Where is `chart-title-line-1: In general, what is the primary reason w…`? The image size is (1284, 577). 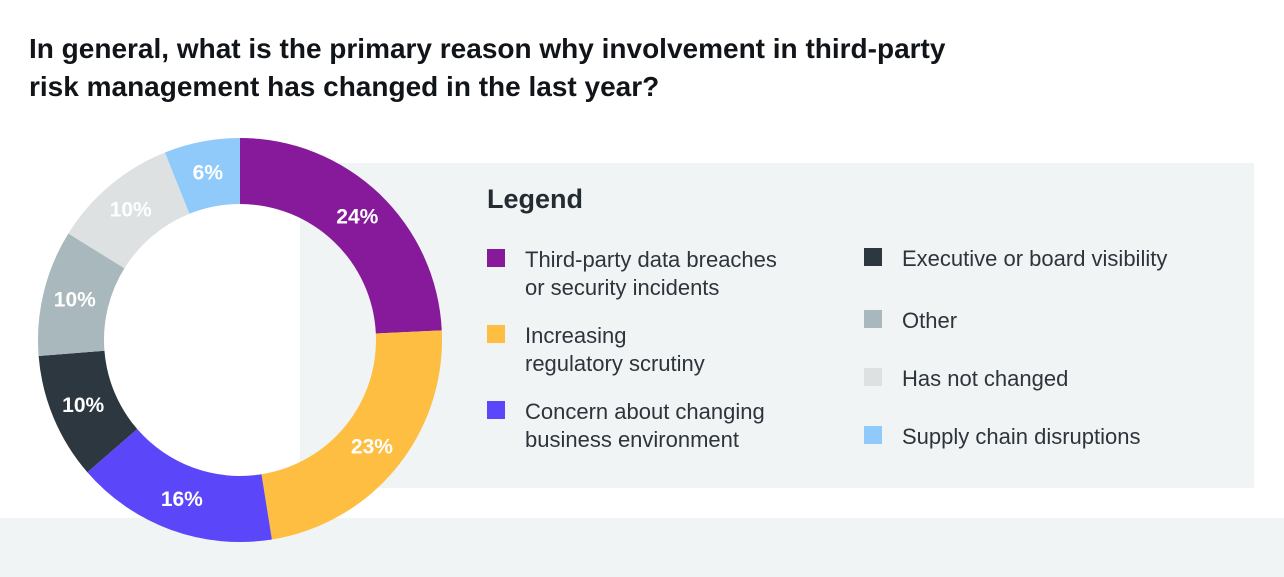 chart-title-line-1: In general, what is the primary reason w… is located at coordinates (487, 48).